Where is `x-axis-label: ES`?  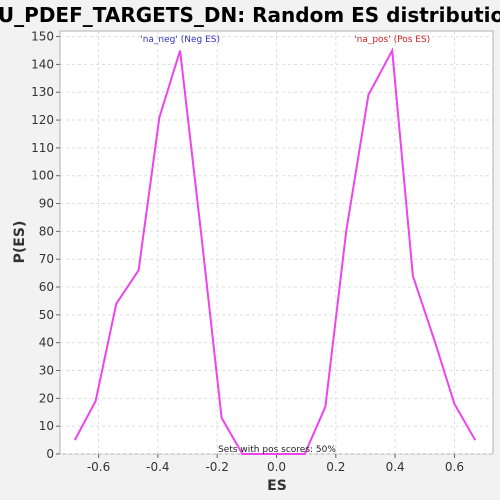
x-axis-label: ES is located at coordinates (277, 486).